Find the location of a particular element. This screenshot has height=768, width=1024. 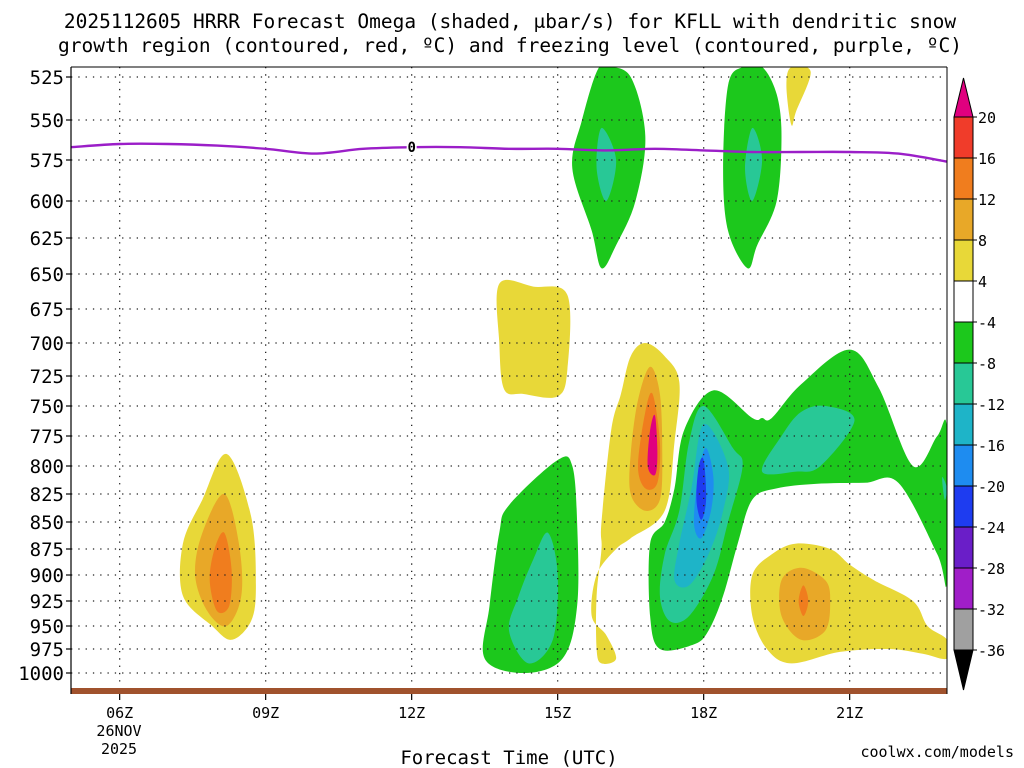

y-tick-label-1000: 1000 is located at coordinates (41, 674).